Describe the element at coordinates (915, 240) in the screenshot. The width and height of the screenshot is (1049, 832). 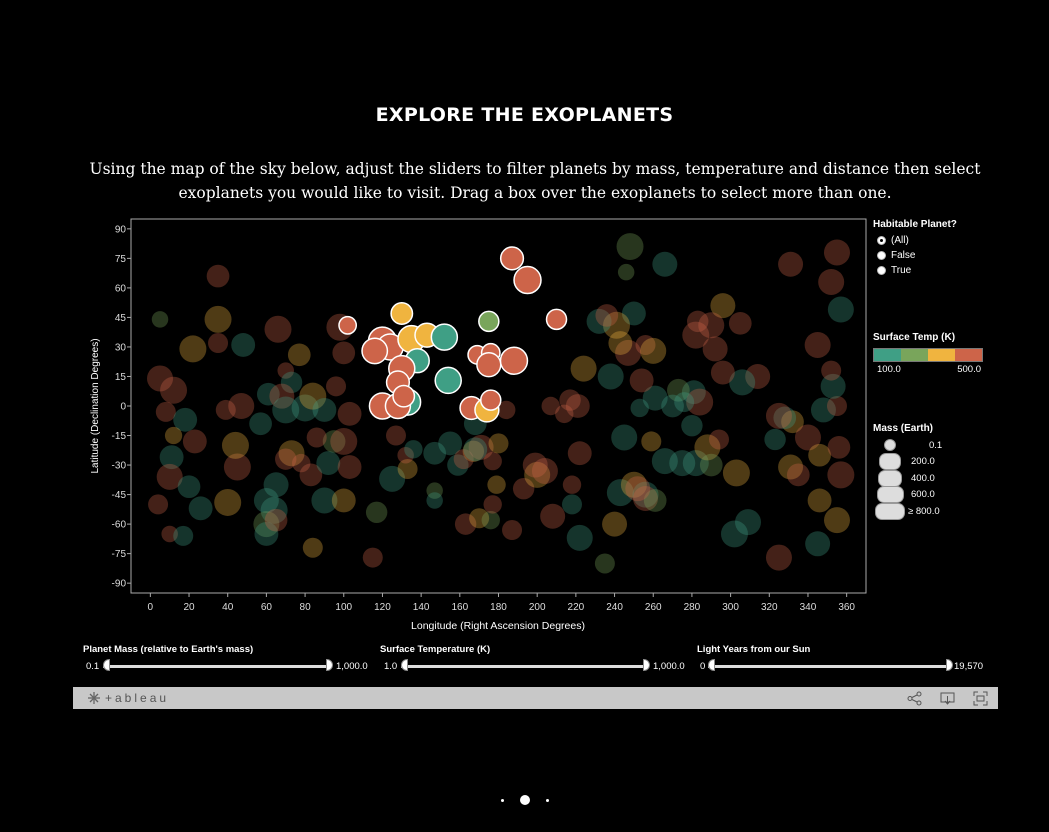
I see `habitable-option-all: (All)` at that location.